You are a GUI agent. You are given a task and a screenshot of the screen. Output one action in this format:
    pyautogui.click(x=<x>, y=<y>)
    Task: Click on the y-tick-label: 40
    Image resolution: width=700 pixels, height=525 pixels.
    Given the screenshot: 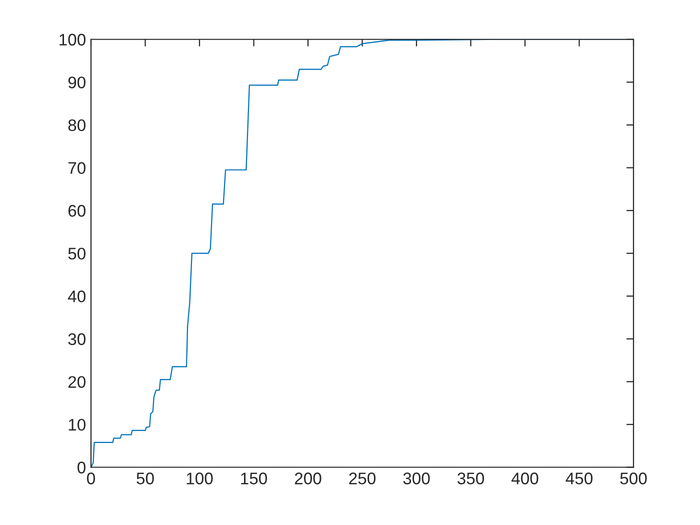 What is the action you would take?
    pyautogui.click(x=77, y=296)
    